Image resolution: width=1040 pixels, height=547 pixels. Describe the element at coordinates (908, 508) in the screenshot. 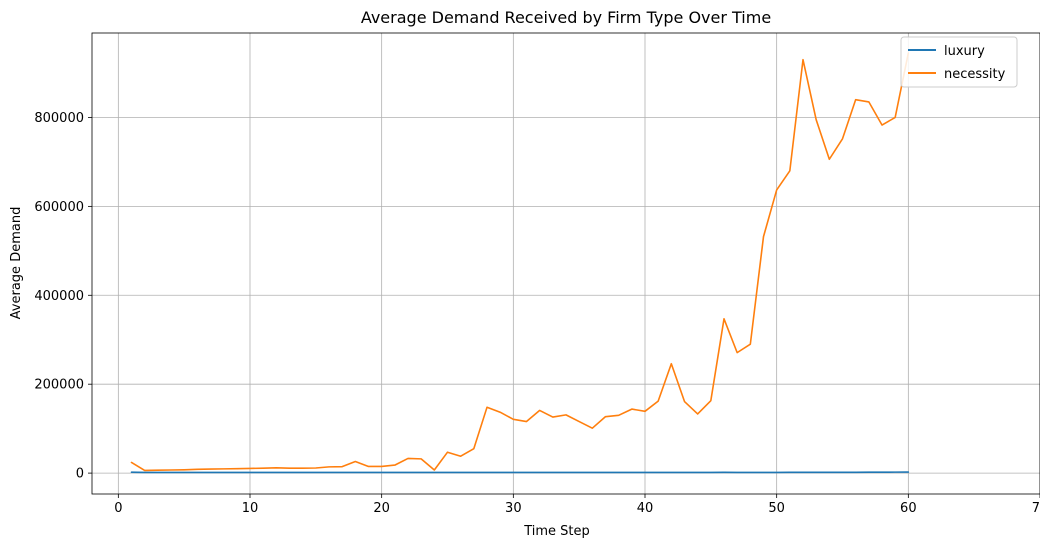

I see `x-tick-label: 60` at that location.